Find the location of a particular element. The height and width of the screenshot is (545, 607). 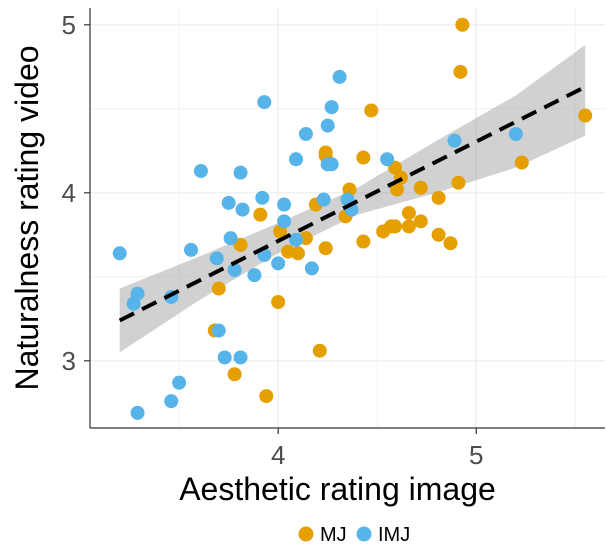

x-tick-label: 4 is located at coordinates (278, 455).